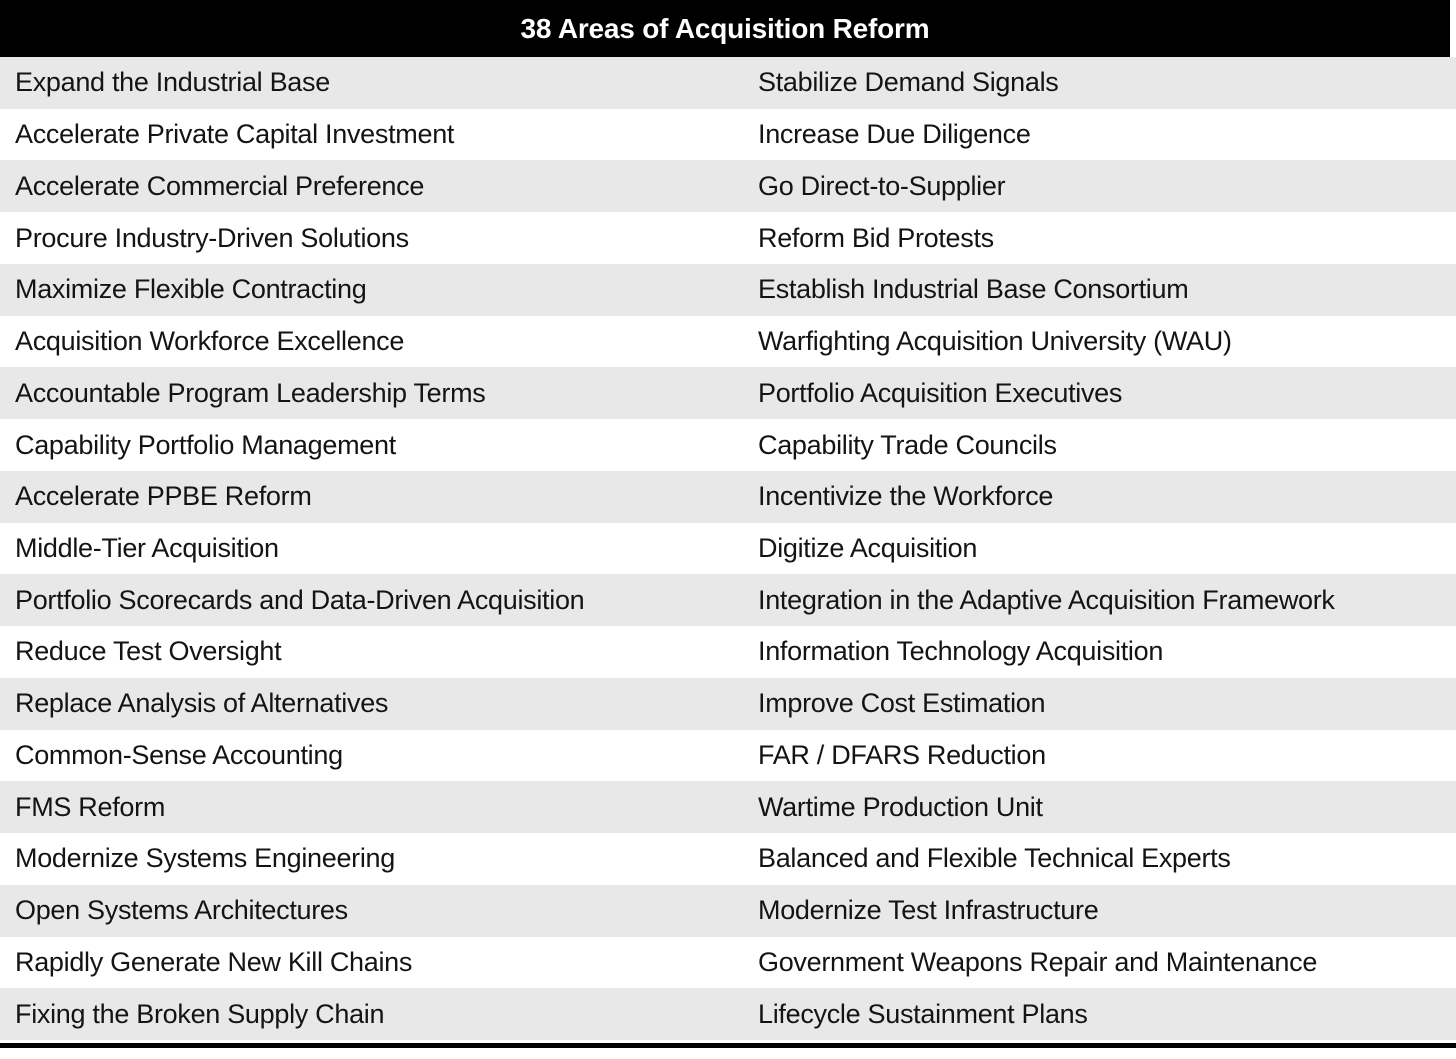 Image resolution: width=1456 pixels, height=1059 pixels. I want to click on reform-area-cell: Capability Trade Councils, so click(907, 444).